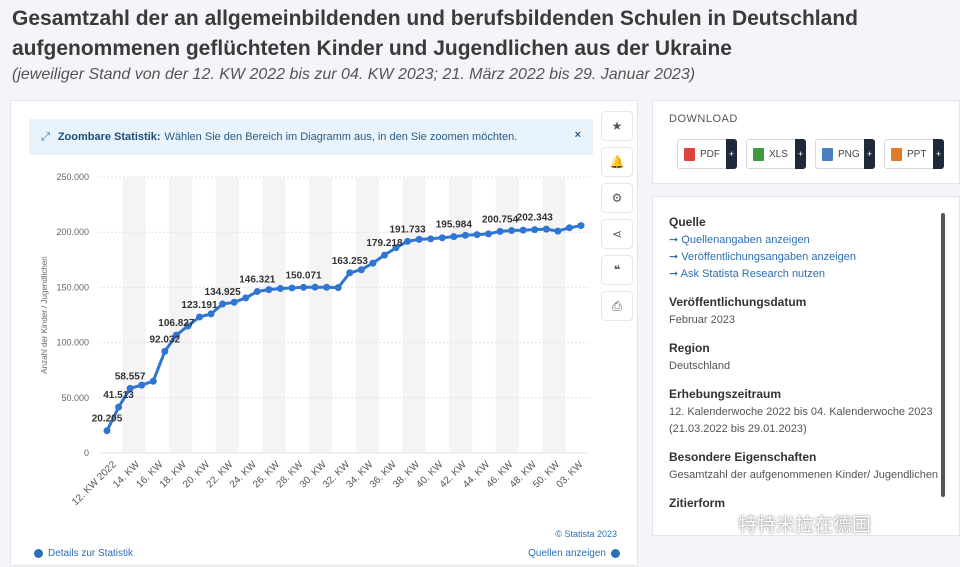  I want to click on publication-link: ➞ Veröffentlichungsangaben anzeigen, so click(763, 257).